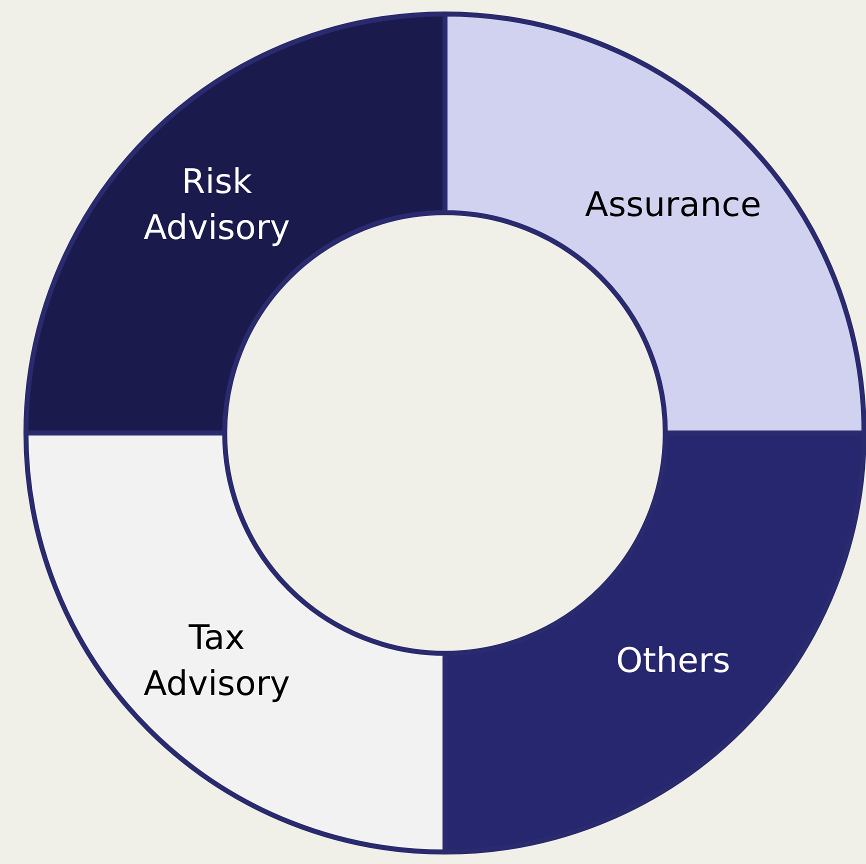  I want to click on slice-label: Tax Advisory, so click(217, 661).